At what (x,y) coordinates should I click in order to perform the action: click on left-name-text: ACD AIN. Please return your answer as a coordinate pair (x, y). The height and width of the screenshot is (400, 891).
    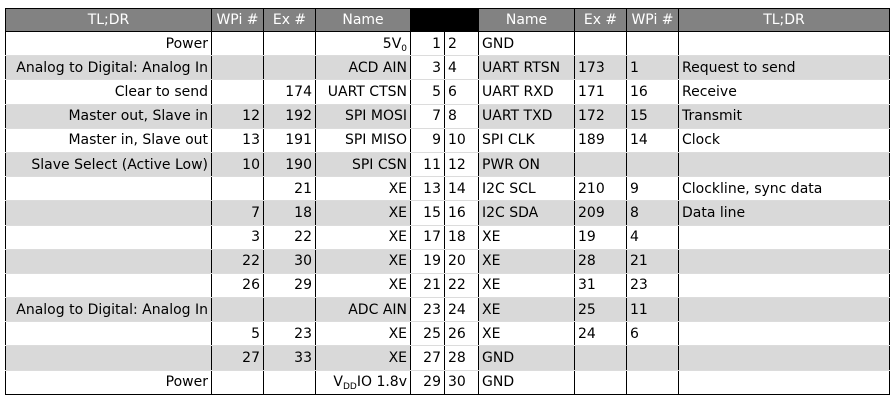
    Looking at the image, I should click on (377, 67).